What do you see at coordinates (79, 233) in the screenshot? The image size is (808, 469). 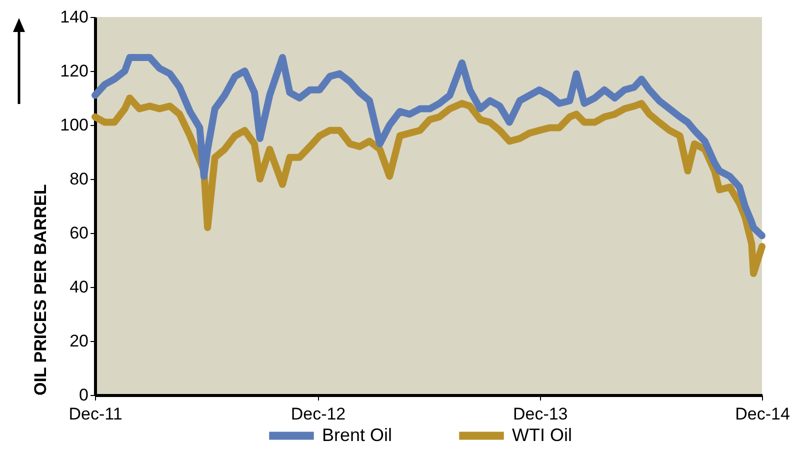 I see `y-tick-label: 60` at bounding box center [79, 233].